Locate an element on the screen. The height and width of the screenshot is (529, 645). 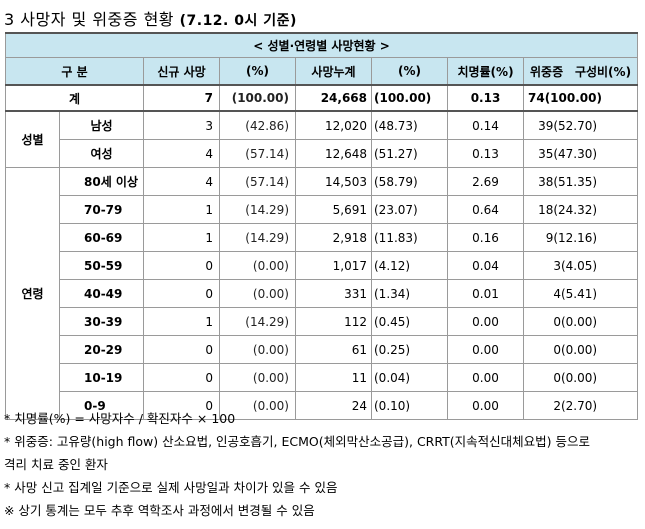
row-group-label: 연령 is located at coordinates (32, 293).